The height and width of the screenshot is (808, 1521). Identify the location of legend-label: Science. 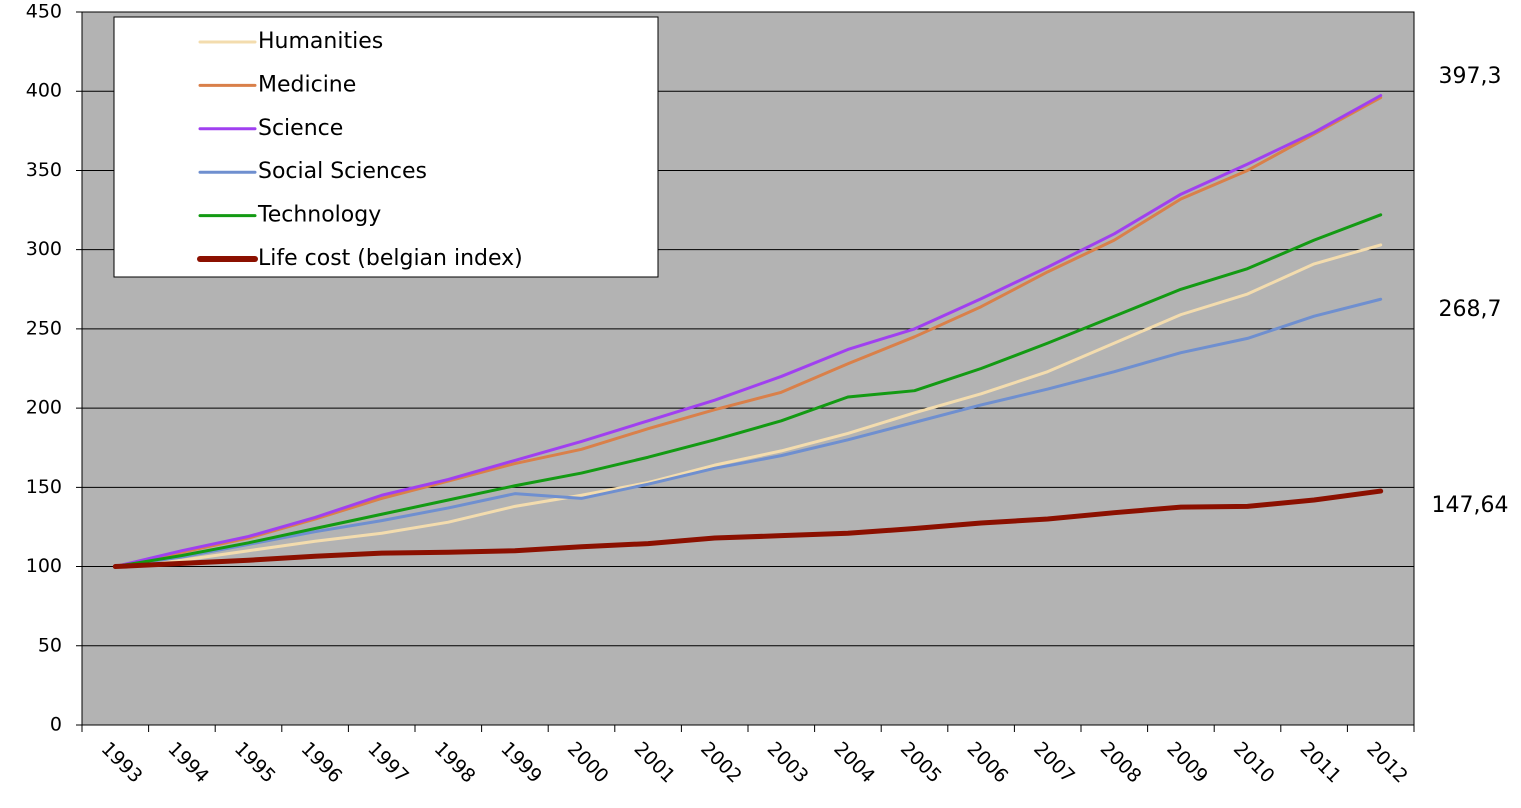
(300, 128).